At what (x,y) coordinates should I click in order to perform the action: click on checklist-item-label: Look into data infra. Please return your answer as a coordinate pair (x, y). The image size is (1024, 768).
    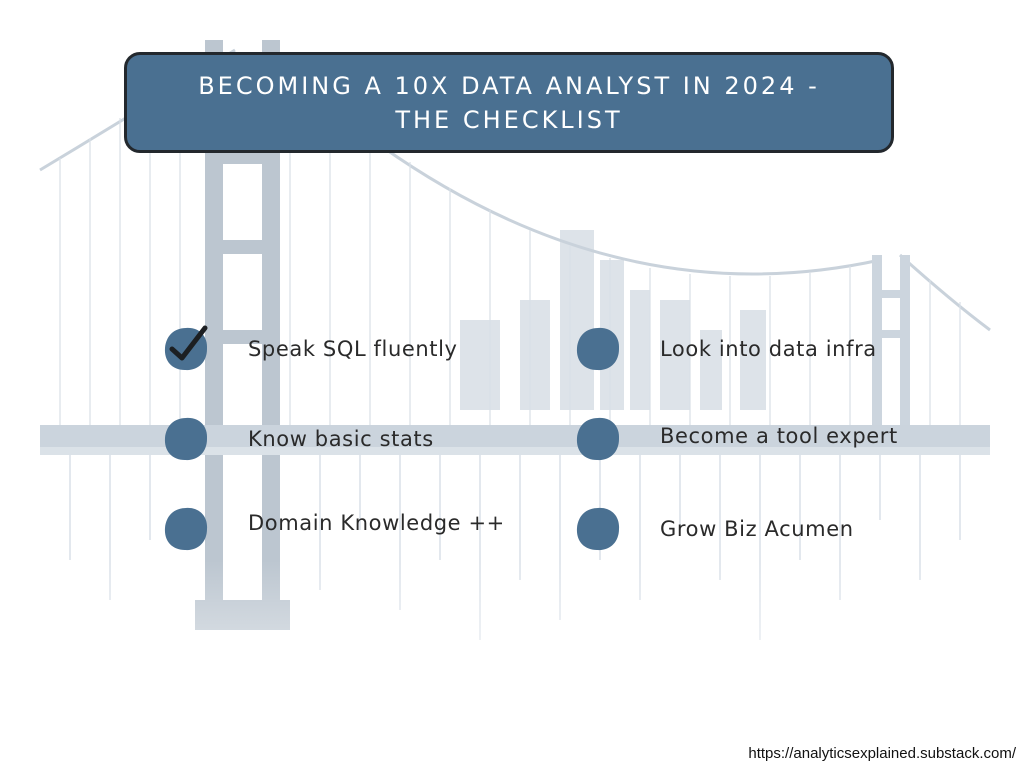
    Looking at the image, I should click on (768, 349).